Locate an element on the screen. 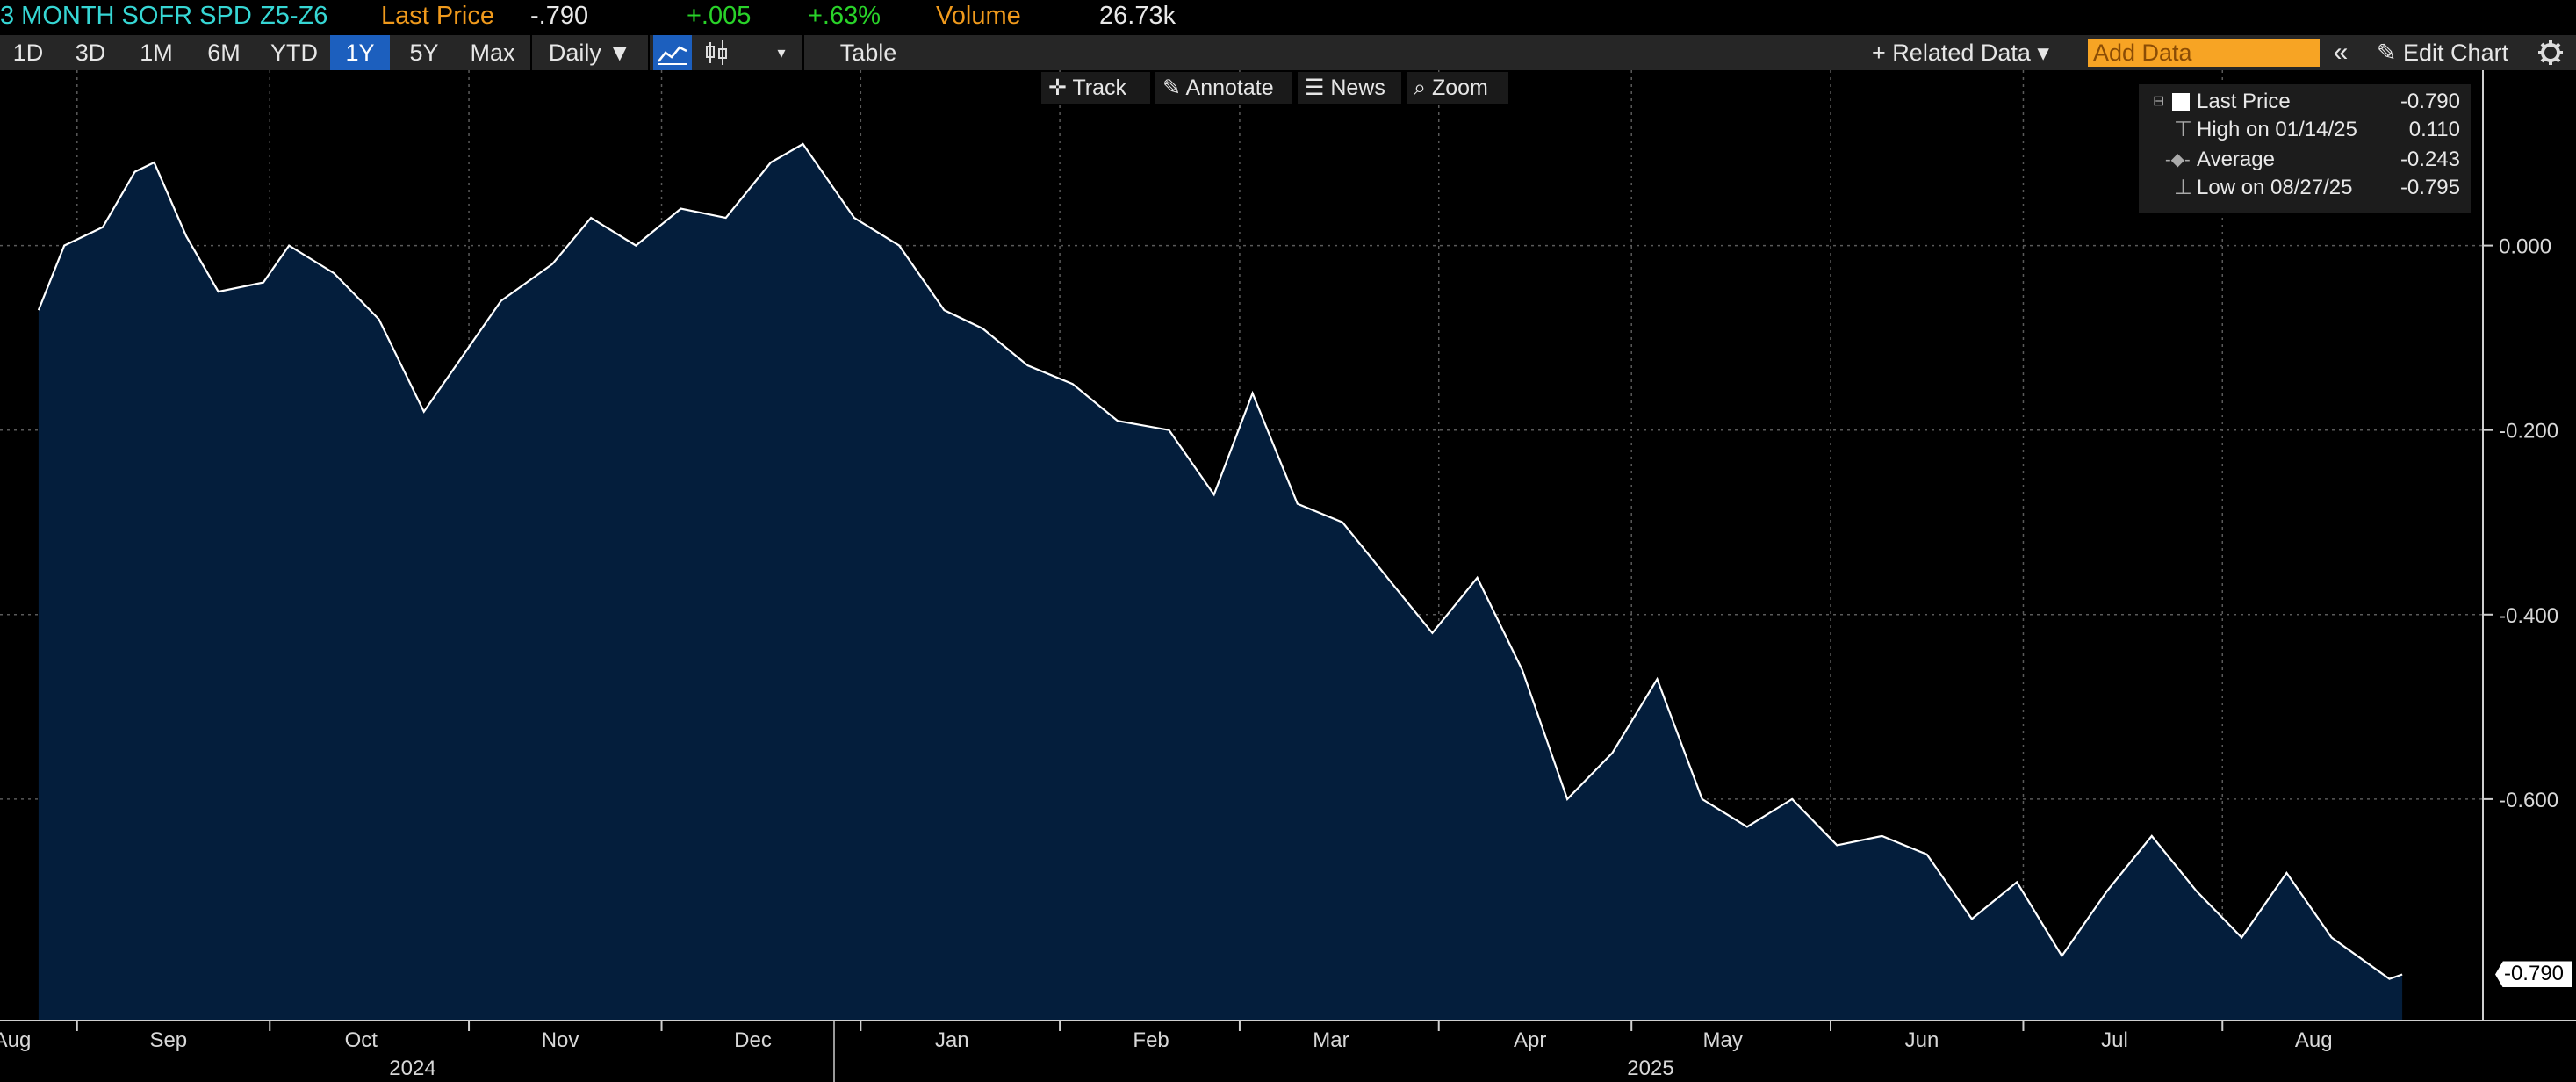  annotate-label: Annotate is located at coordinates (1229, 88).